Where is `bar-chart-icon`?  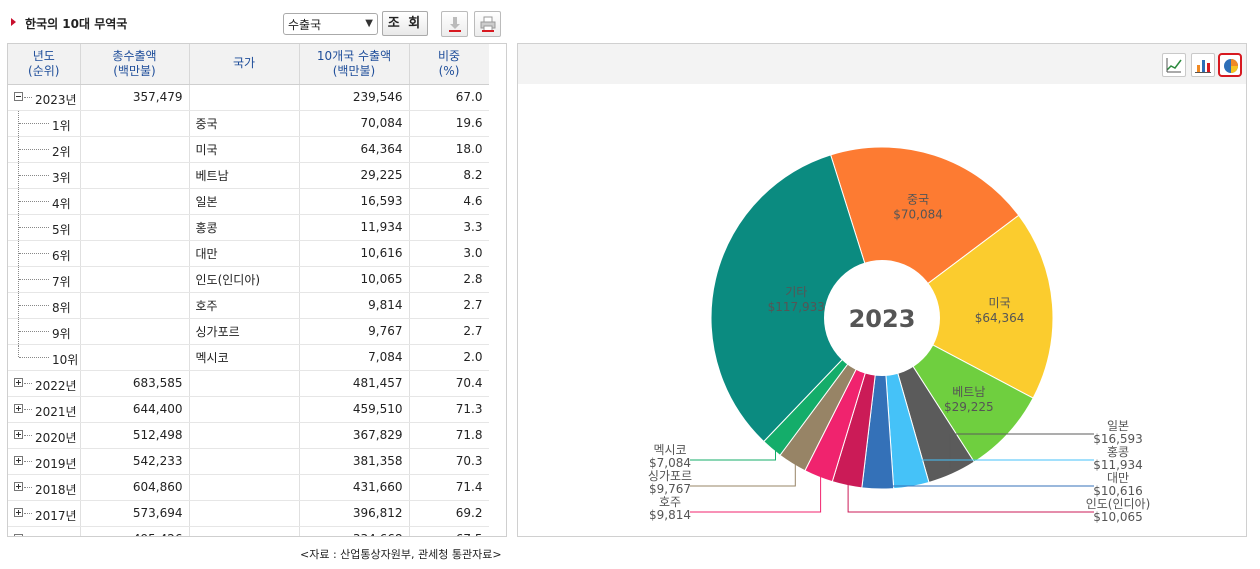
bar-chart-icon is located at coordinates (1203, 66).